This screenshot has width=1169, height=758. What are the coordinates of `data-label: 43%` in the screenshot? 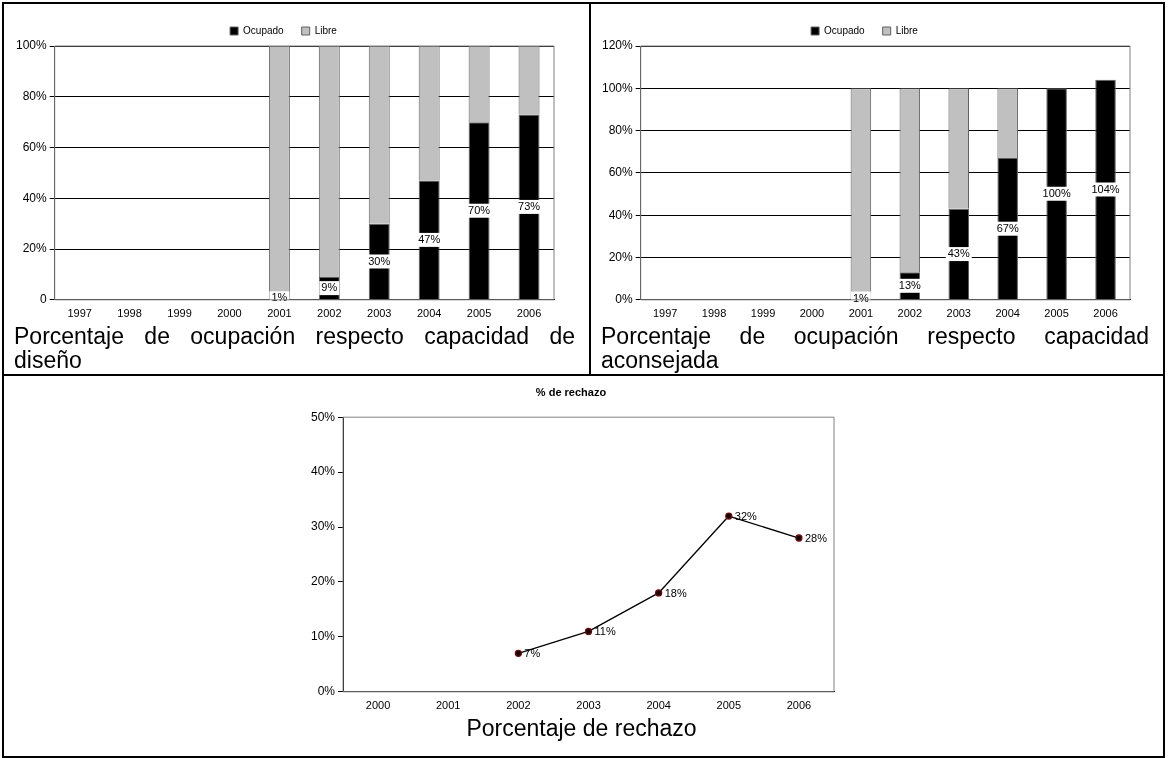 It's located at (958, 253).